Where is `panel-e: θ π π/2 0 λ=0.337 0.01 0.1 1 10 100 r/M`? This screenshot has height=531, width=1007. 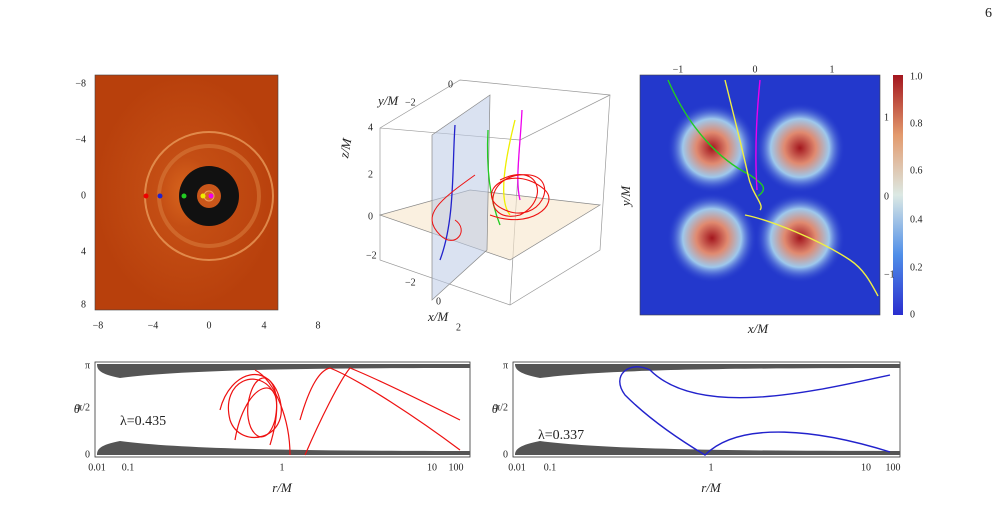 panel-e: θ π π/2 0 λ=0.337 0.01 0.1 1 10 100 r/M is located at coordinates (696, 427).